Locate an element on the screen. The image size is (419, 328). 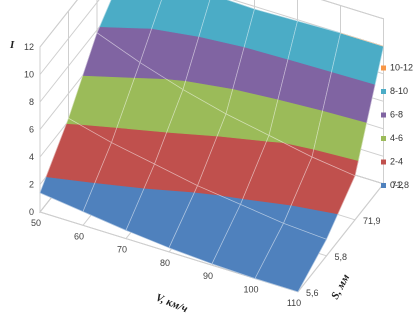
z-tick-label: 8 is located at coordinates (31, 102).